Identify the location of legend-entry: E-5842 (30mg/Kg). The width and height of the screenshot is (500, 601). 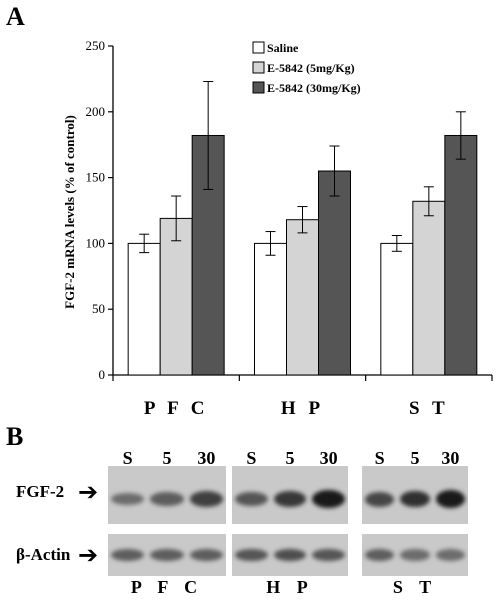
(314, 88).